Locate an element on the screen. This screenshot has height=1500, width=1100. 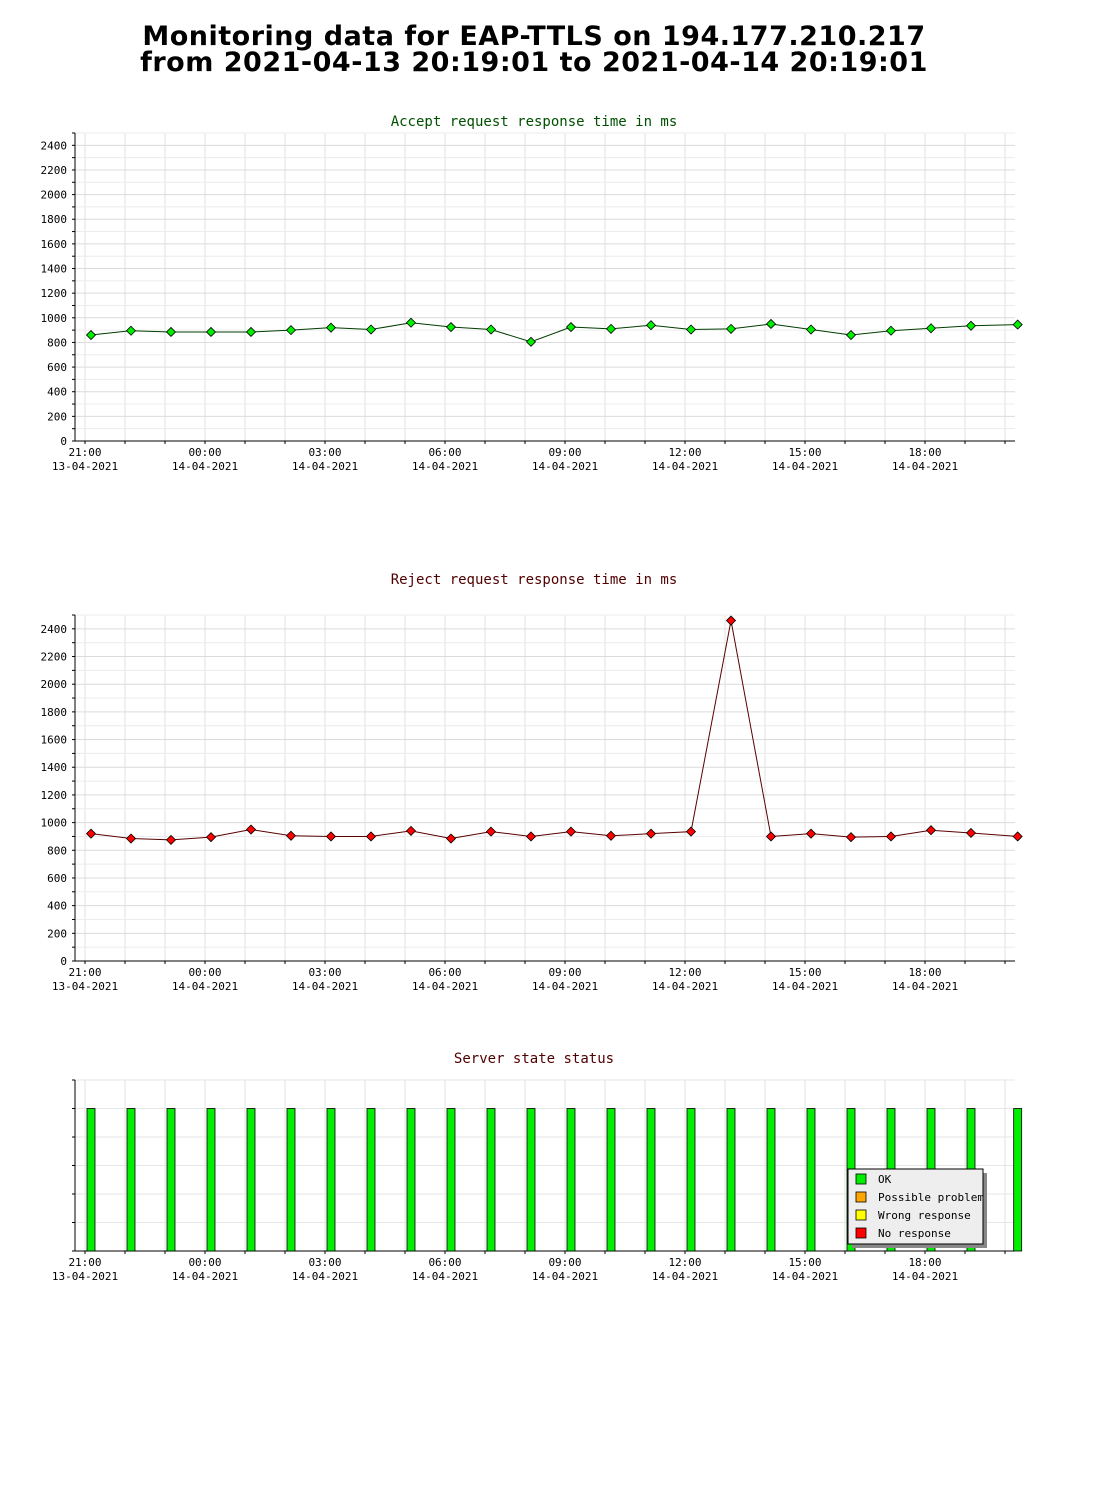
y-tick-label: 1000 is located at coordinates (54, 318).